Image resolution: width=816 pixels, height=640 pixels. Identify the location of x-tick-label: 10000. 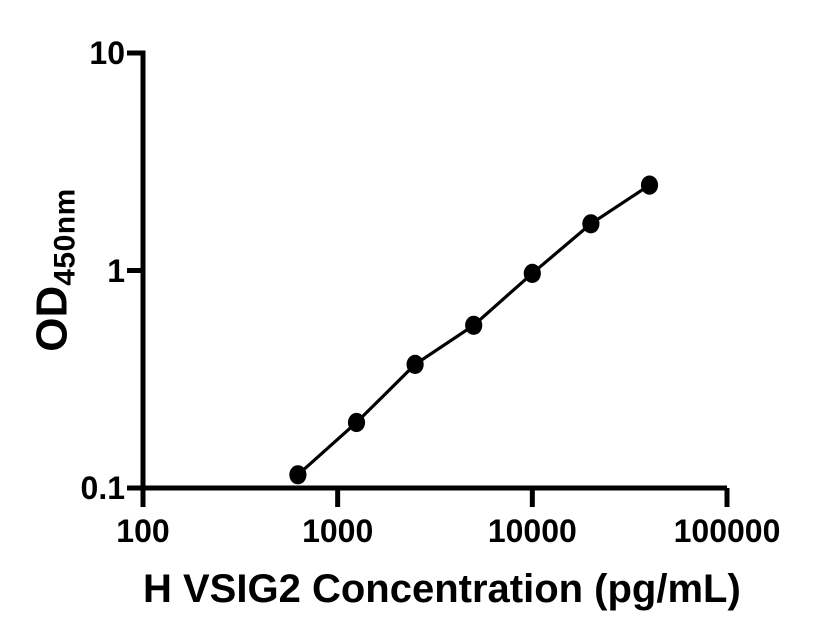
(532, 531).